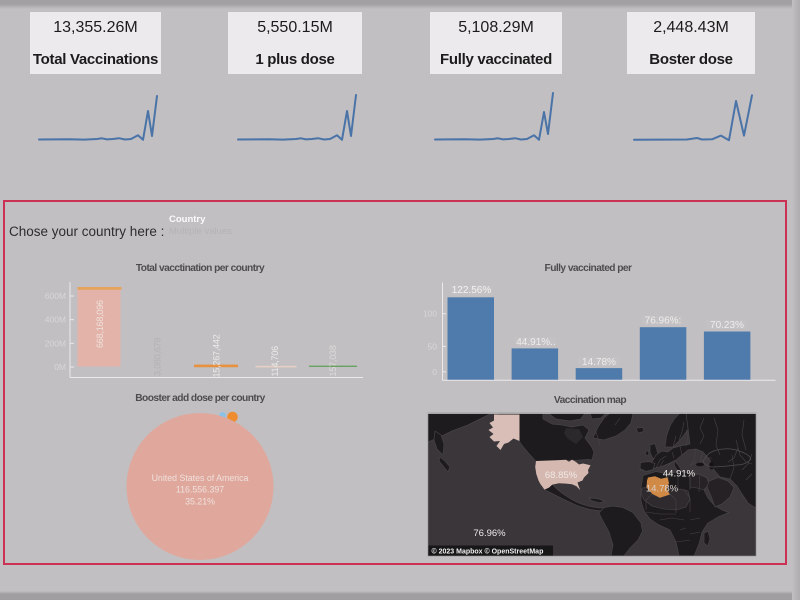 This screenshot has width=800, height=600. Describe the element at coordinates (472, 290) in the screenshot. I see `svg-text: 122.56%` at that location.